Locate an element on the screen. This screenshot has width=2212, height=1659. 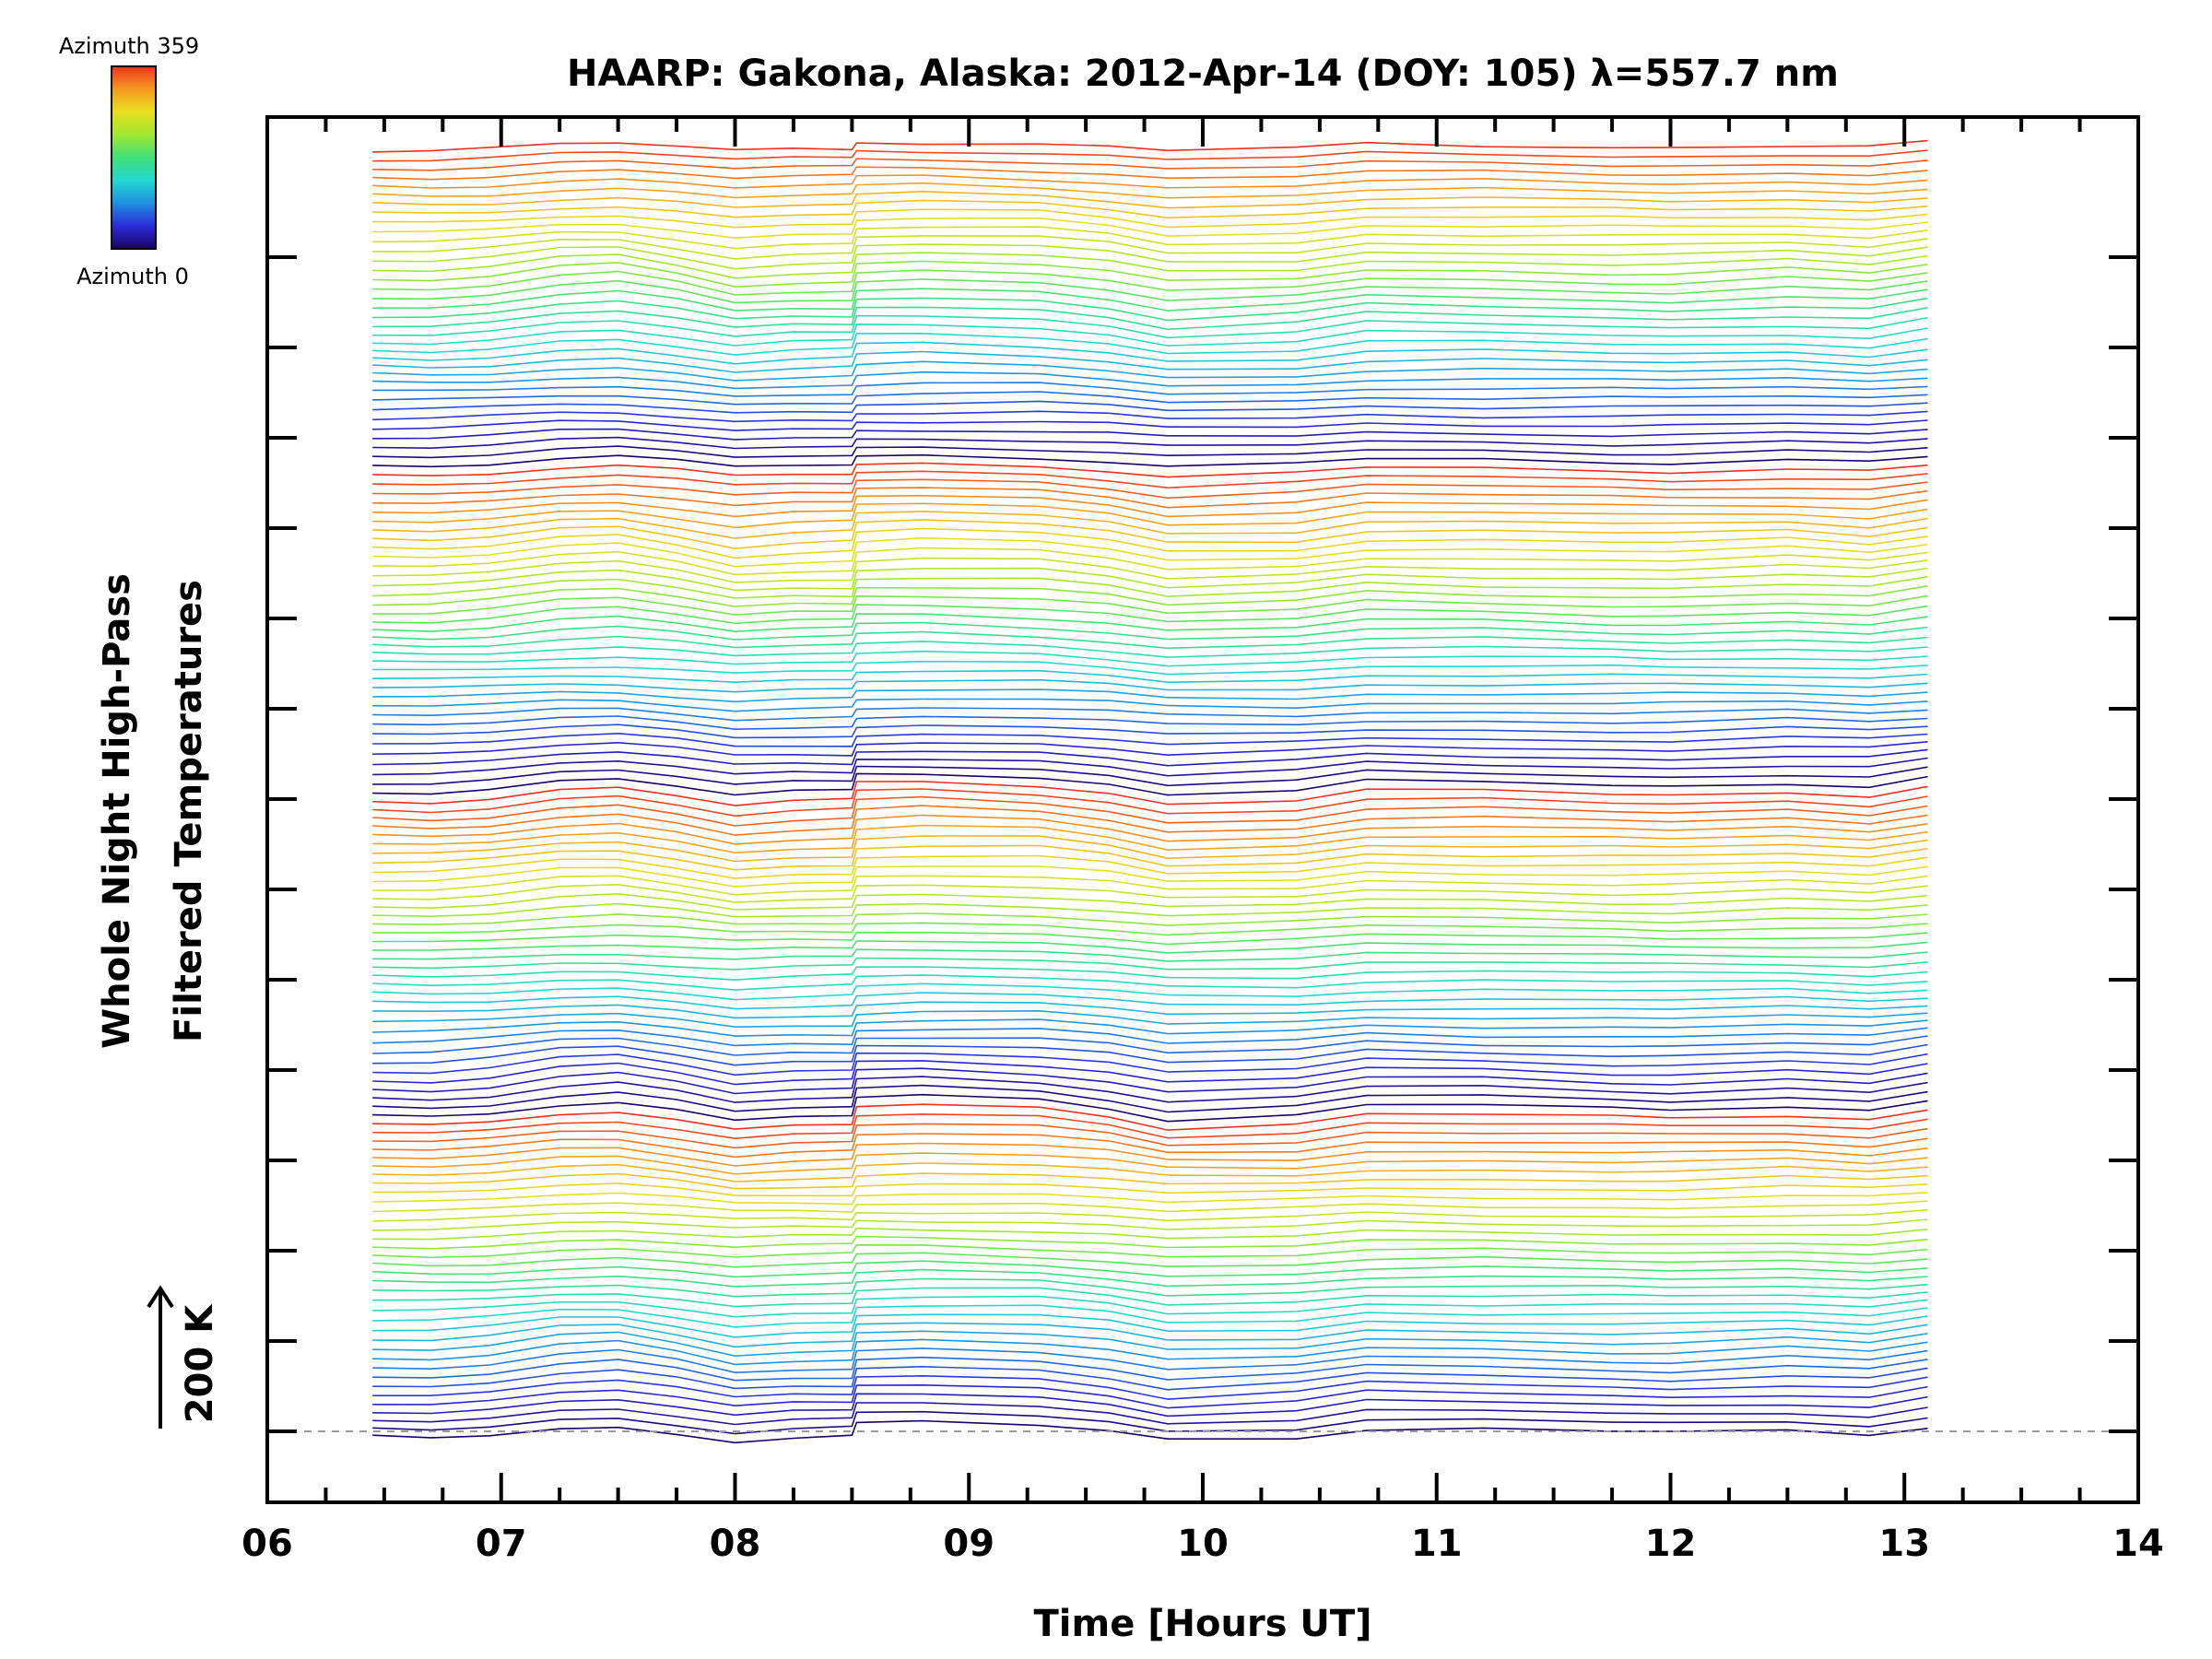
colorbar-bottom-label: Azimuth 0 is located at coordinates (132, 276).